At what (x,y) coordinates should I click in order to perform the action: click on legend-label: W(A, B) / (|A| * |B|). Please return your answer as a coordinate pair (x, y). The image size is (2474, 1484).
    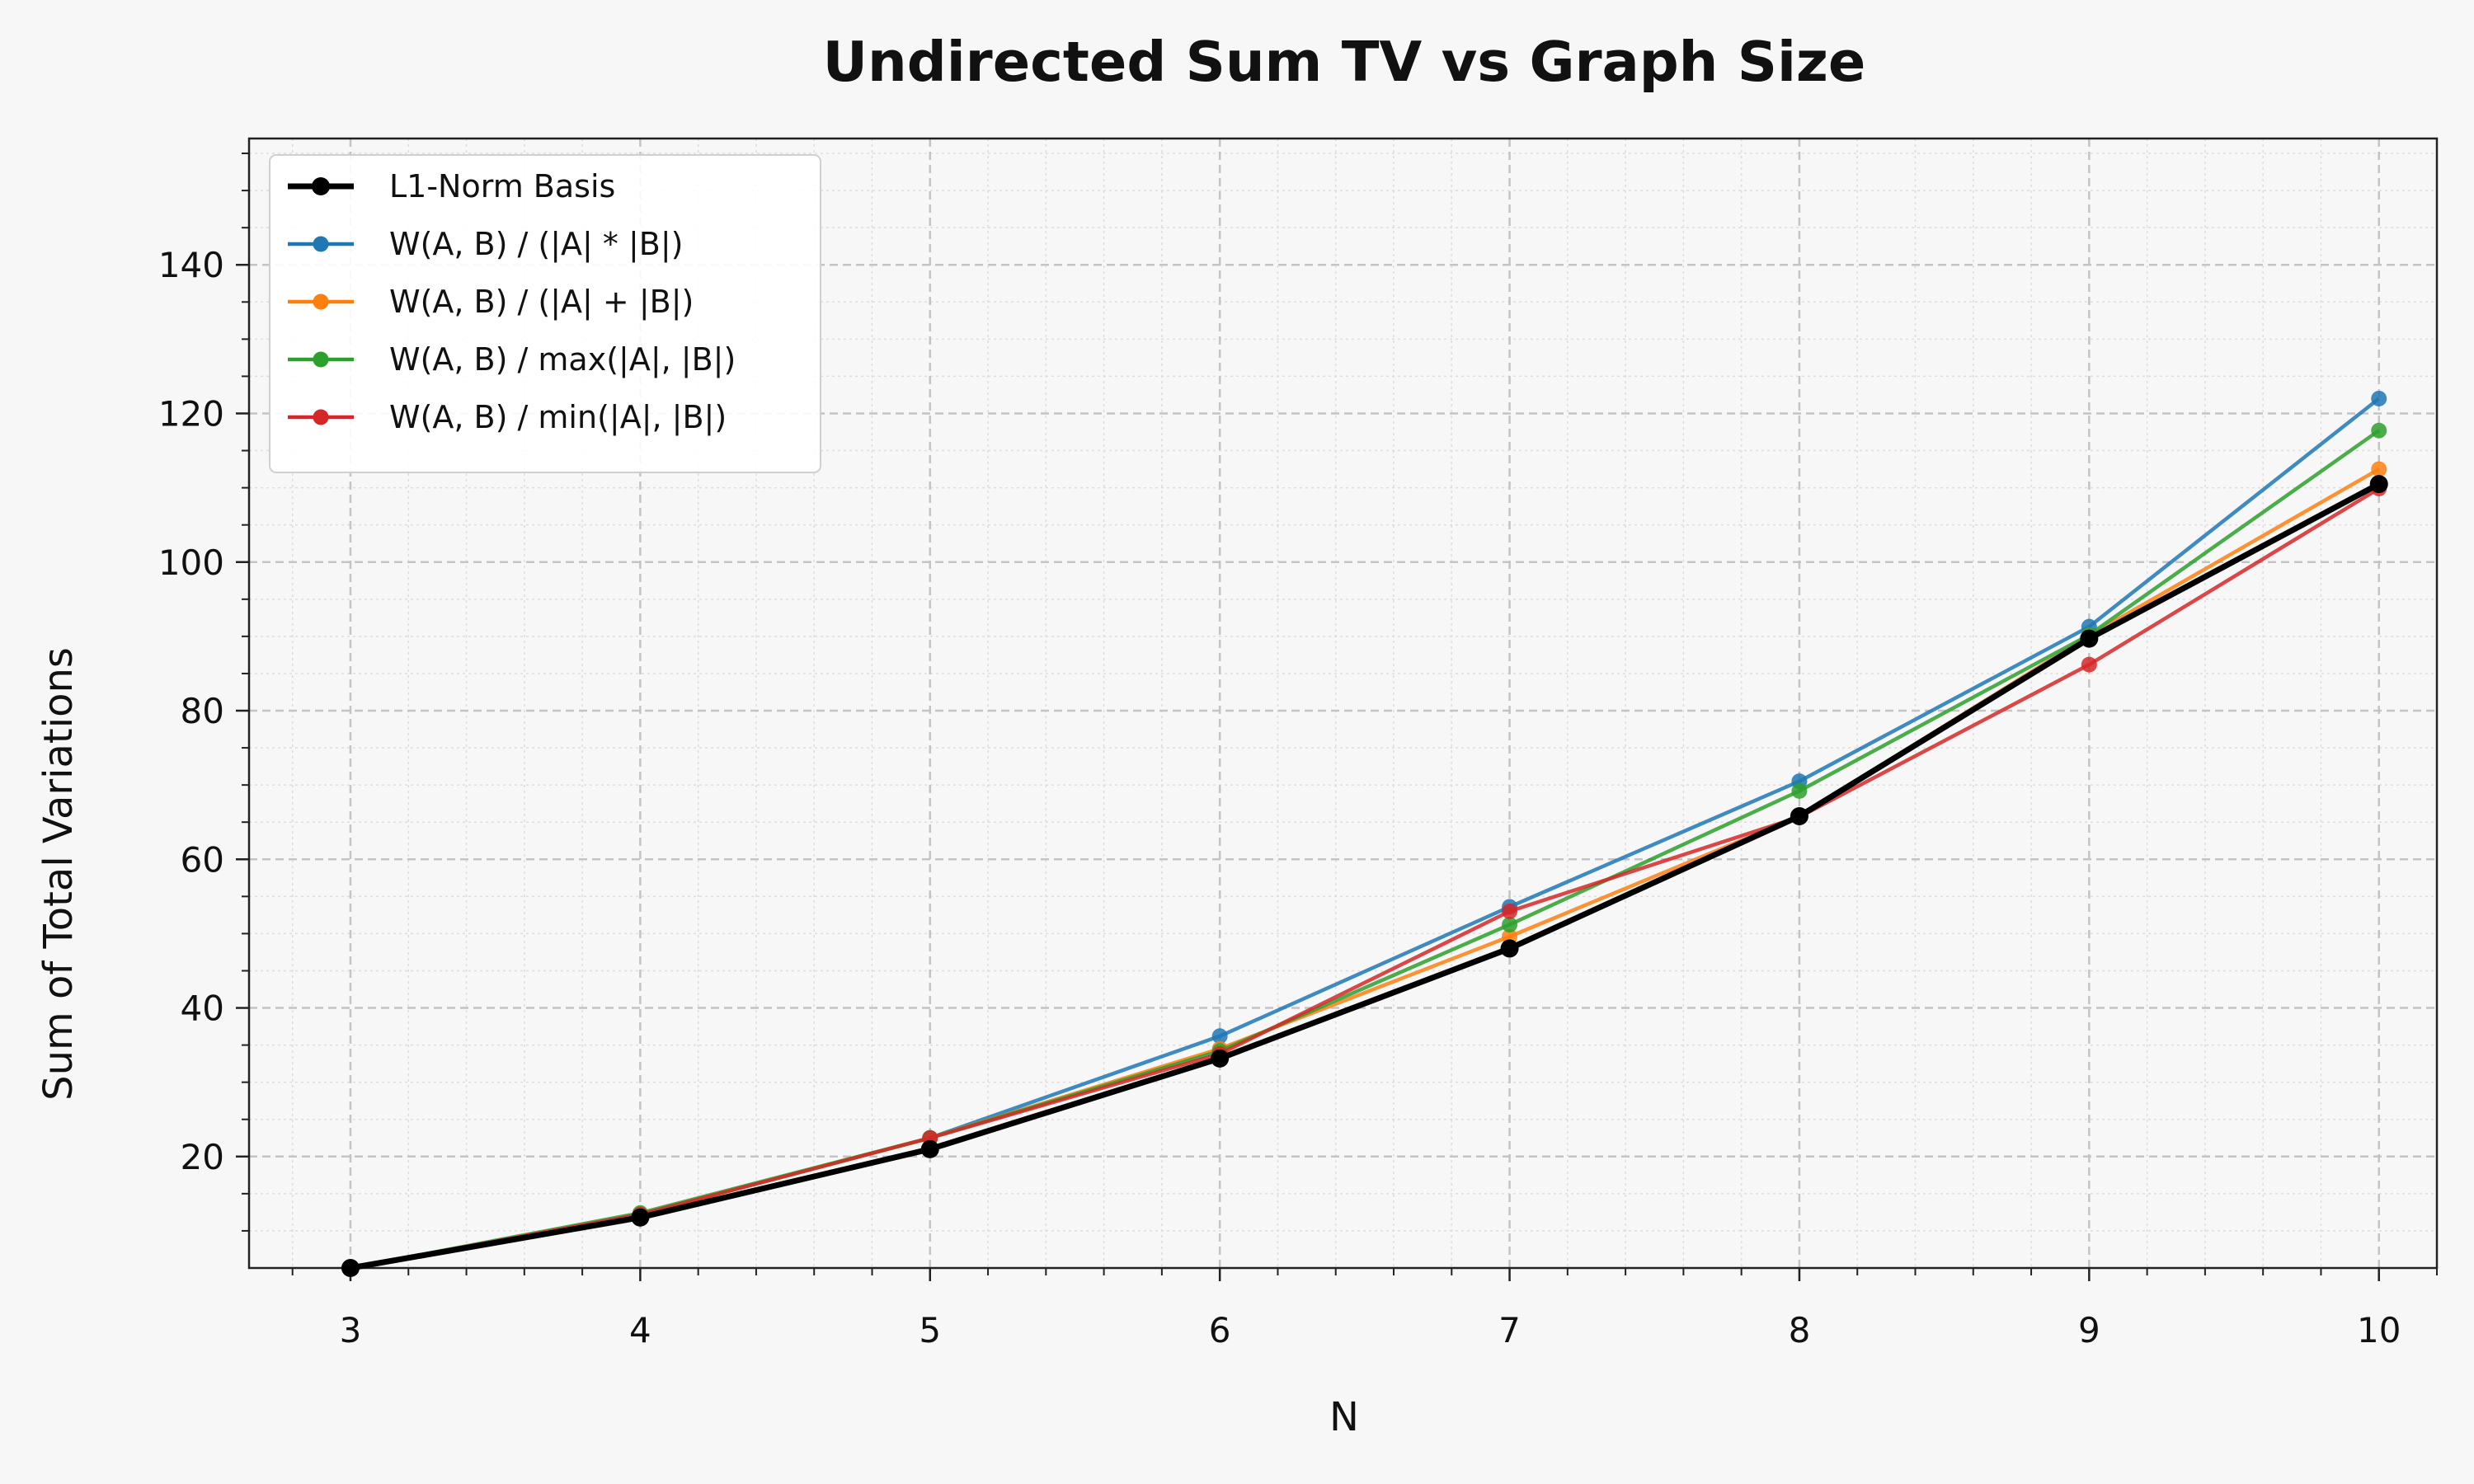
    Looking at the image, I should click on (536, 244).